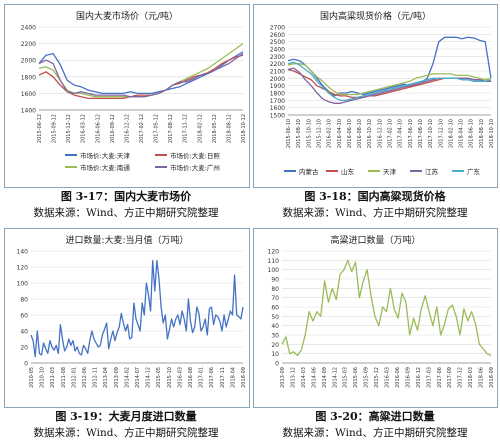 This screenshot has width=500, height=442. I want to click on caption-title: 图 3-17：国内大麦市场价, so click(126, 196).